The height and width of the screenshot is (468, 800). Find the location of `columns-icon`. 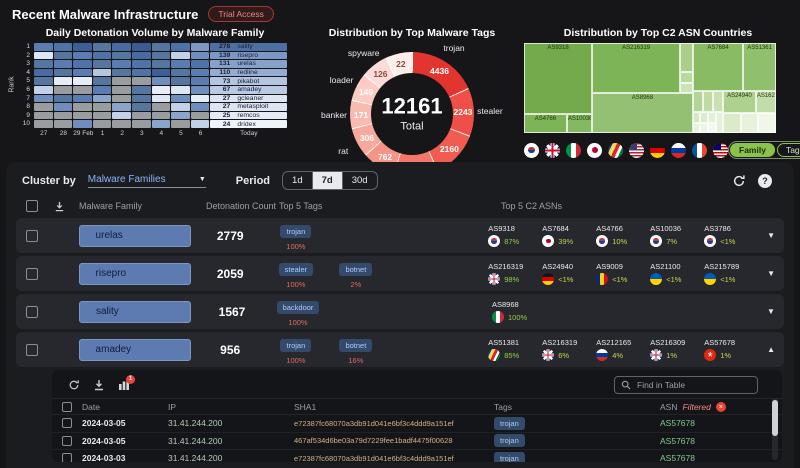

columns-icon is located at coordinates (124, 385).